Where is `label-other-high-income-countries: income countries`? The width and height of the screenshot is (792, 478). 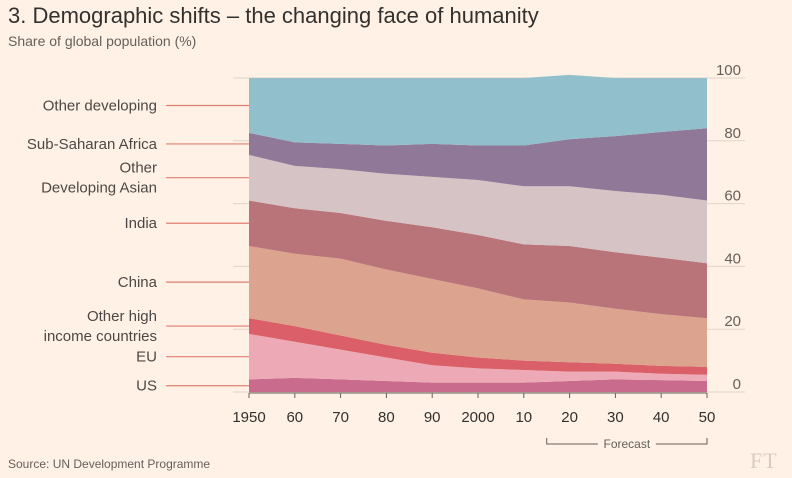
label-other-high-income-countries: income countries is located at coordinates (100, 336).